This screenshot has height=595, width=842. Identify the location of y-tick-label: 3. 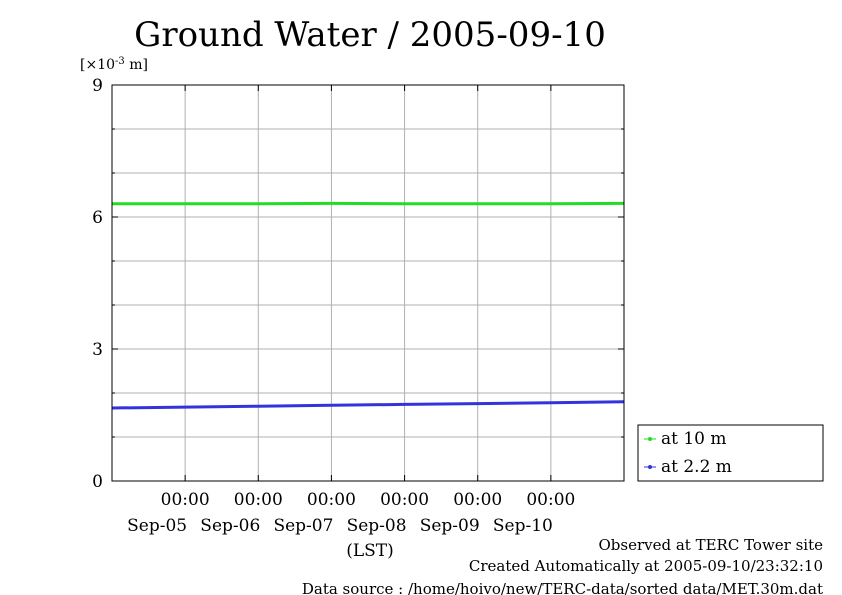
(97, 350).